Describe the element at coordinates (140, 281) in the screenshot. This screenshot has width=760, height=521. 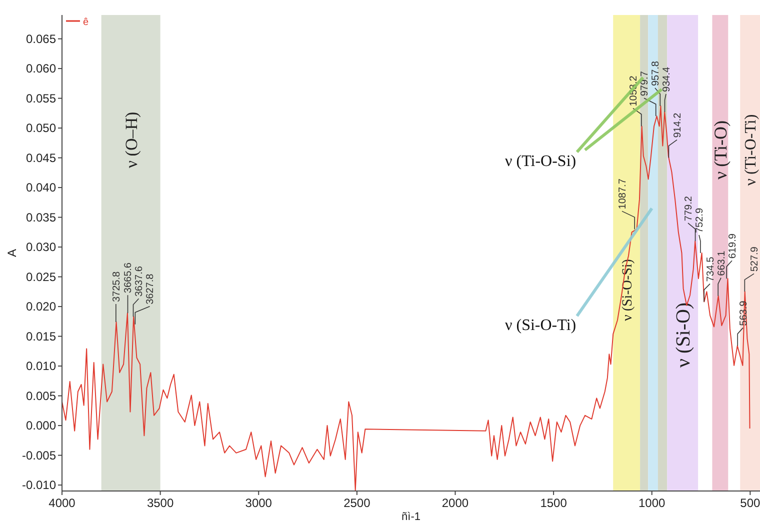
I see `annotation: 3637.6` at that location.